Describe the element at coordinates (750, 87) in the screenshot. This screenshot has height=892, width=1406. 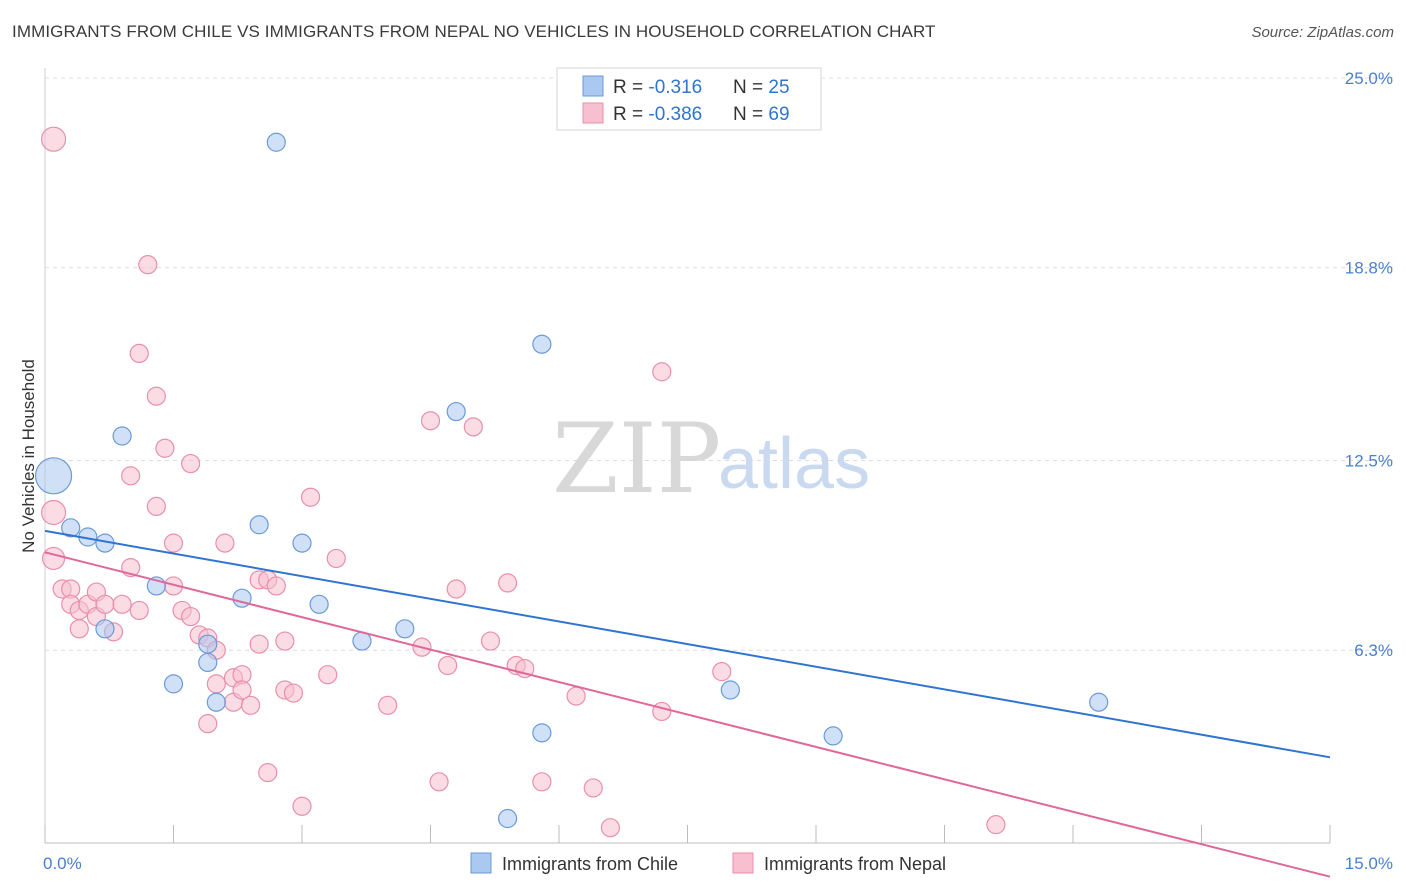
I see `legend-n-label-chile: N =` at that location.